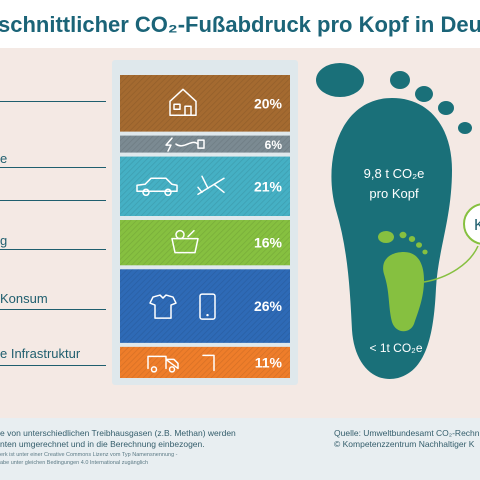 Image resolution: width=480 pixels, height=480 pixels. What do you see at coordinates (205, 103) in the screenshot?
I see `bar-texture-housing` at bounding box center [205, 103].